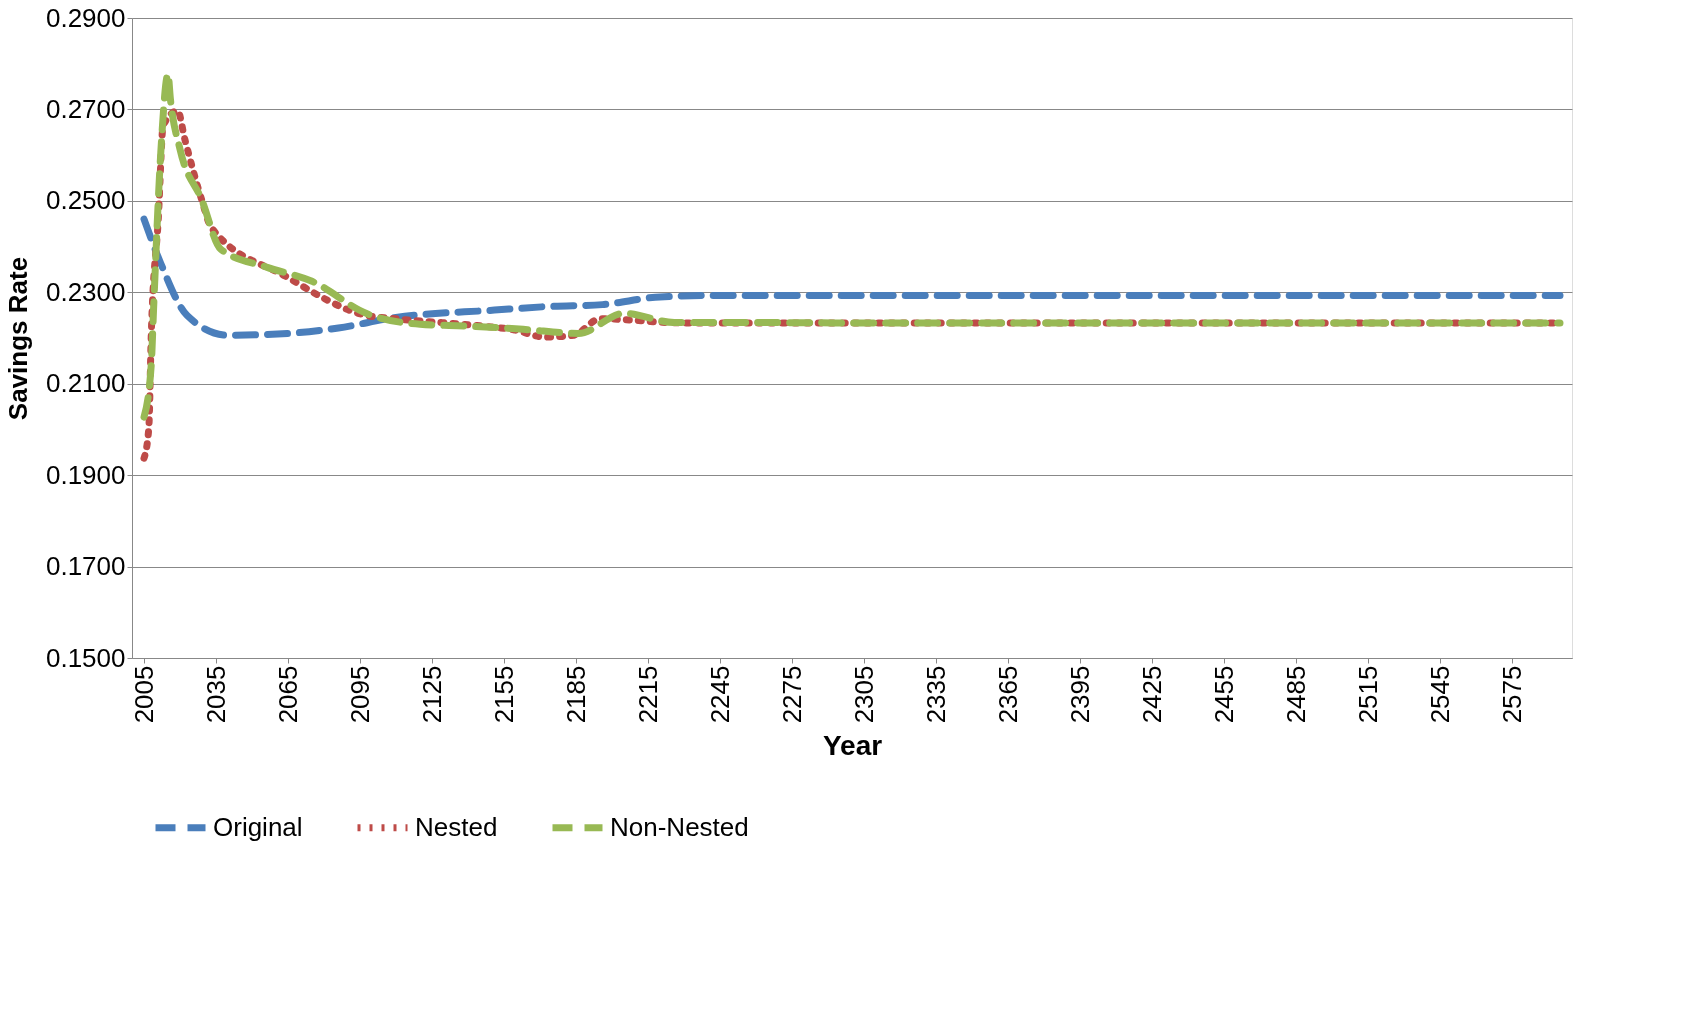  What do you see at coordinates (679, 826) in the screenshot?
I see `legend-label: Non-Nested` at bounding box center [679, 826].